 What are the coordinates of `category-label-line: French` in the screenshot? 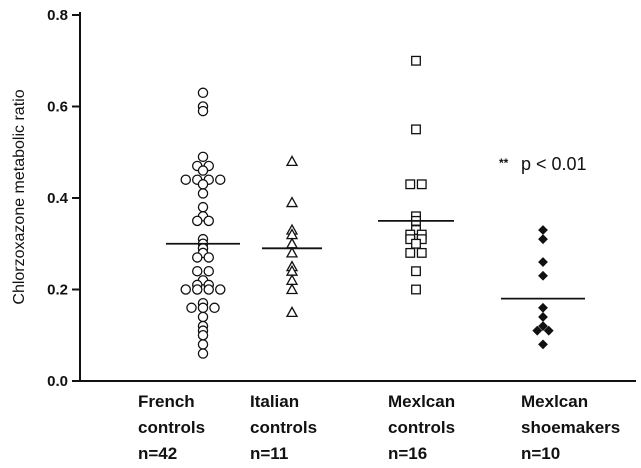 It's located at (166, 401).